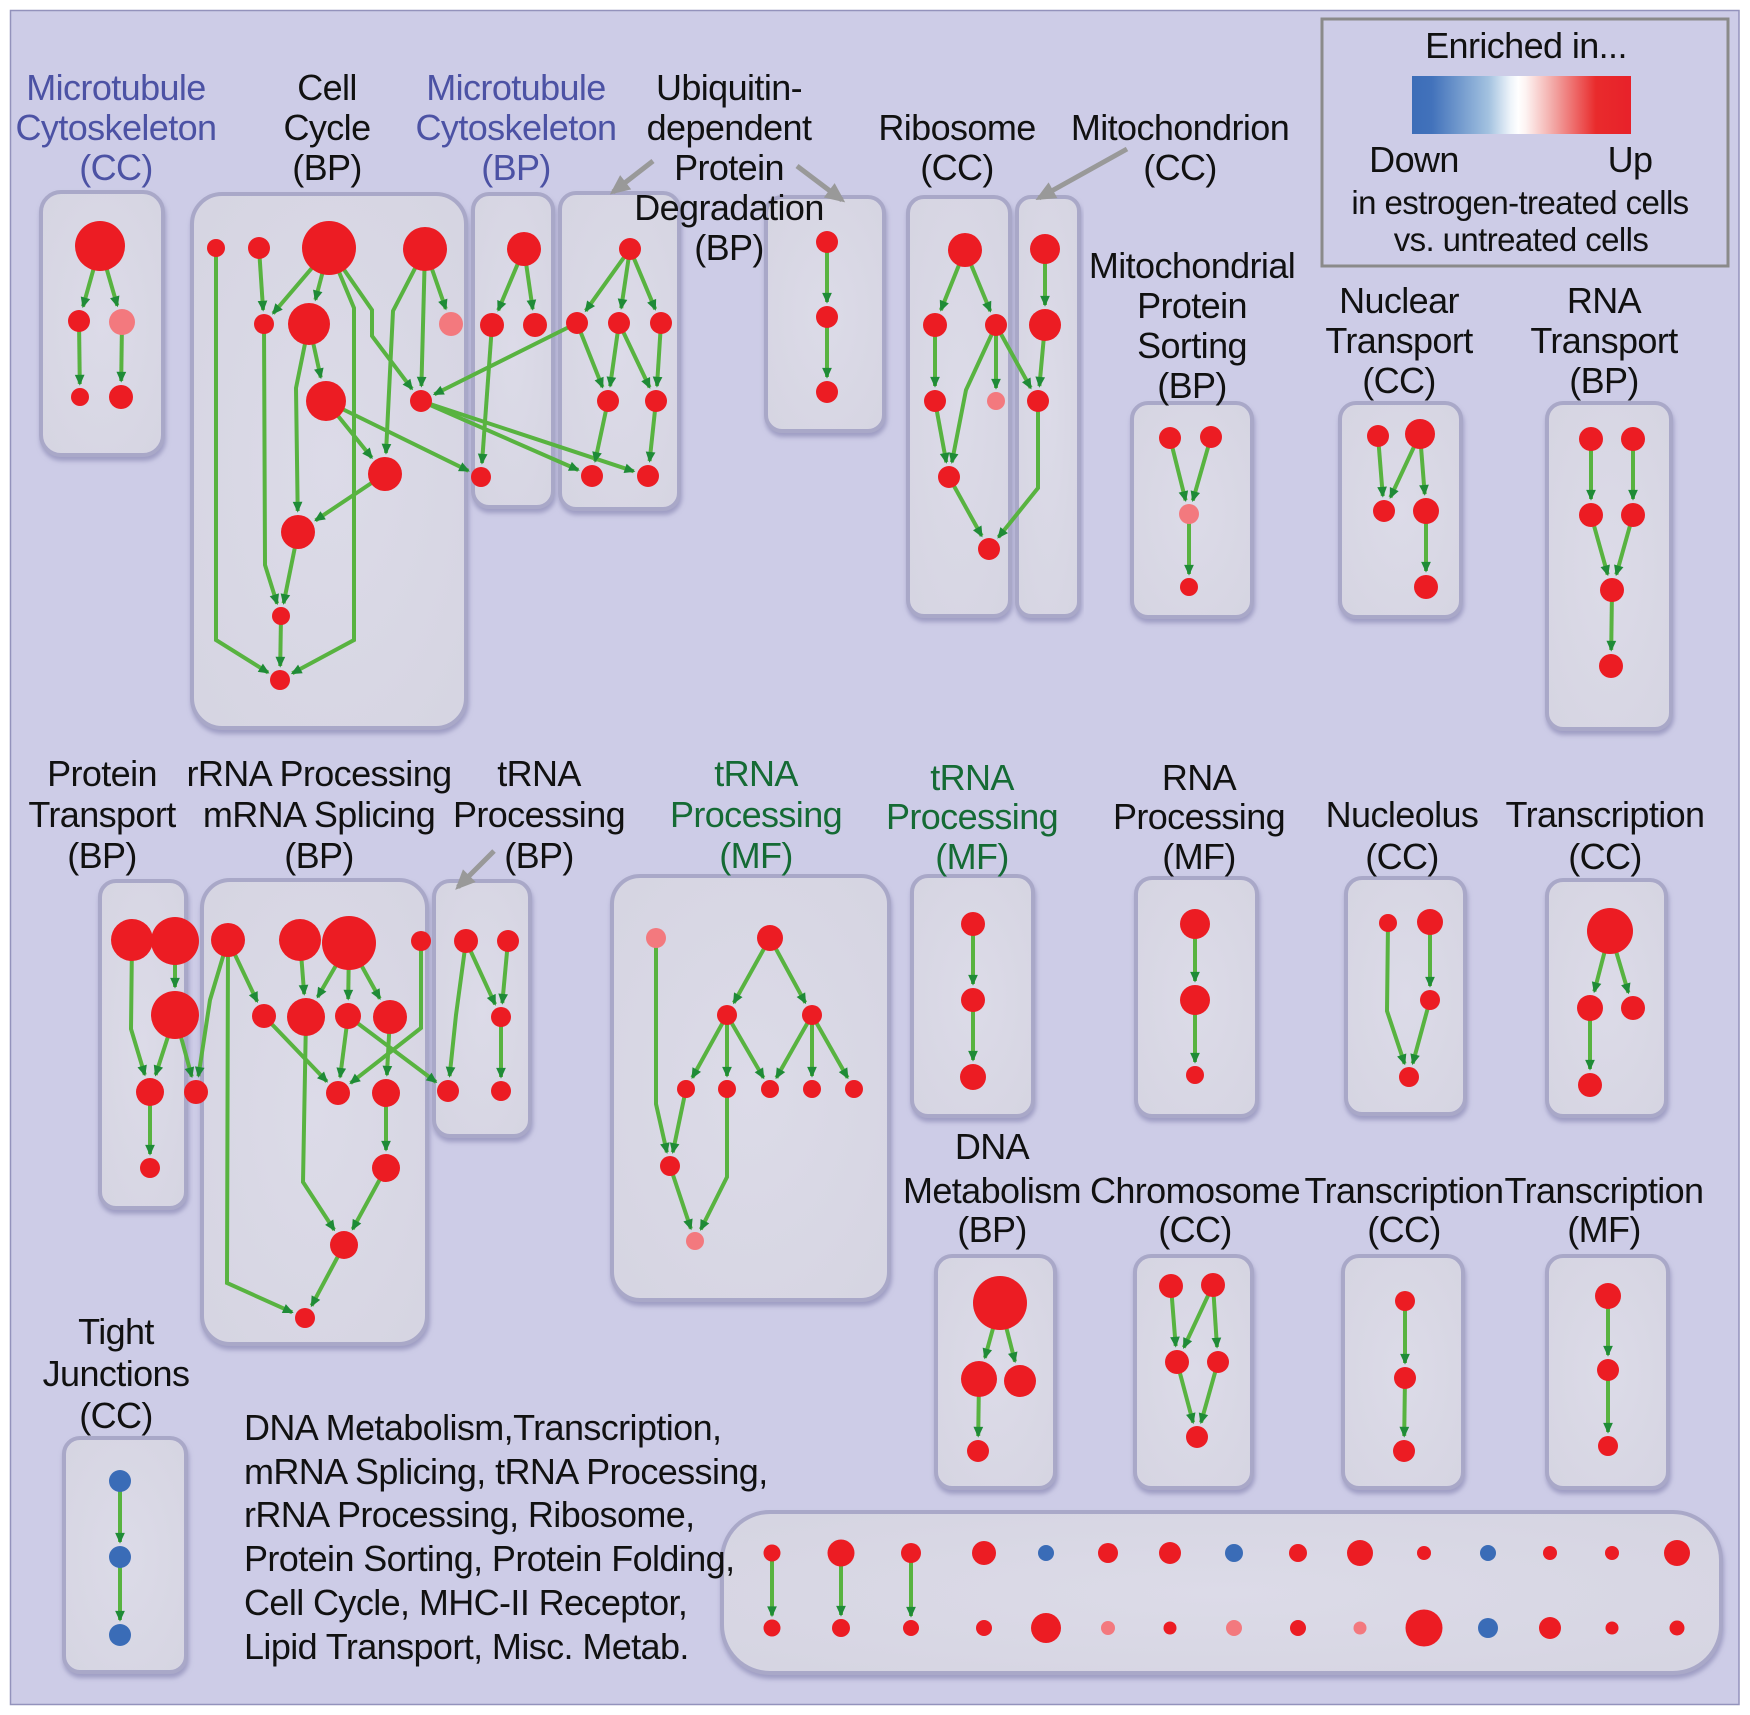 This screenshot has width=1750, height=1715. What do you see at coordinates (956, 127) in the screenshot?
I see `svg-text: Ribosome` at bounding box center [956, 127].